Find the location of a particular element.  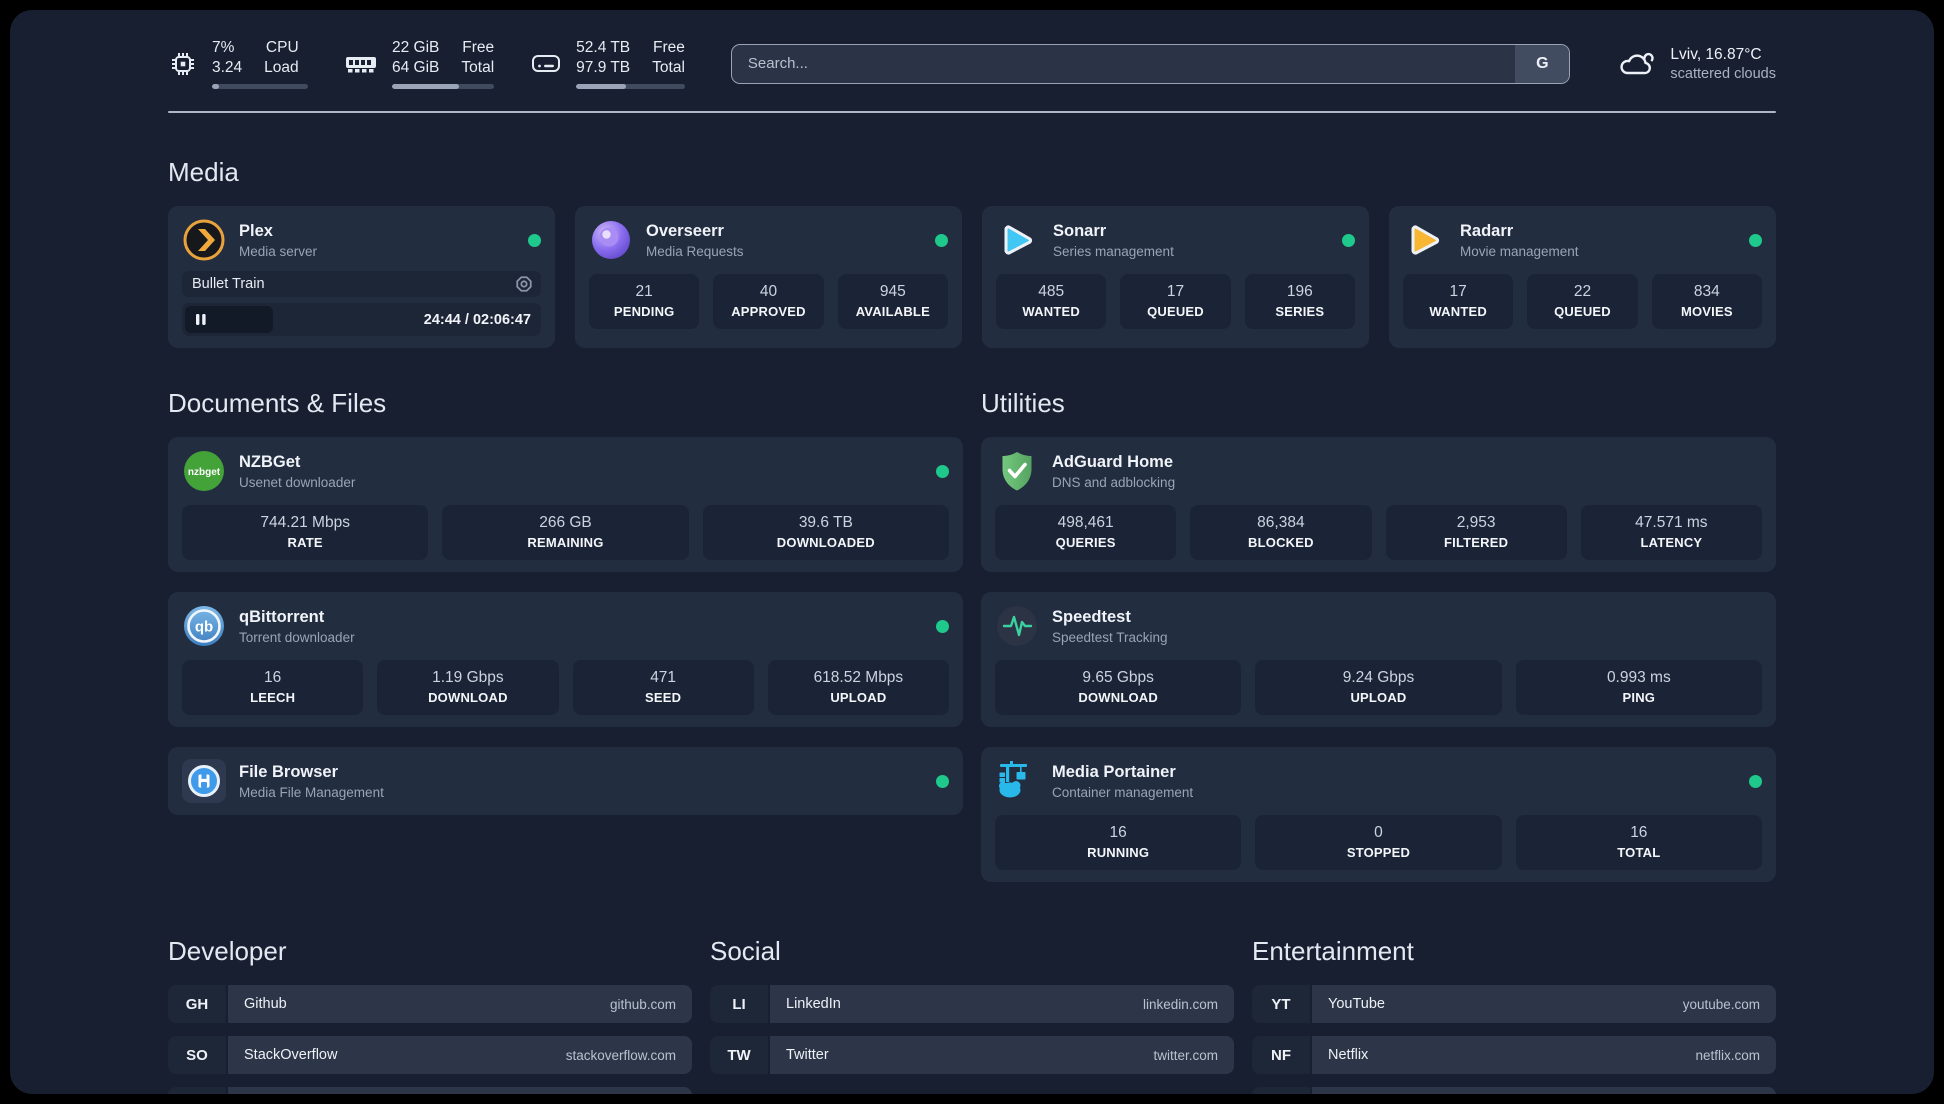

bookmark-netflix: NF Netflix netflix.com is located at coordinates (1514, 1055).